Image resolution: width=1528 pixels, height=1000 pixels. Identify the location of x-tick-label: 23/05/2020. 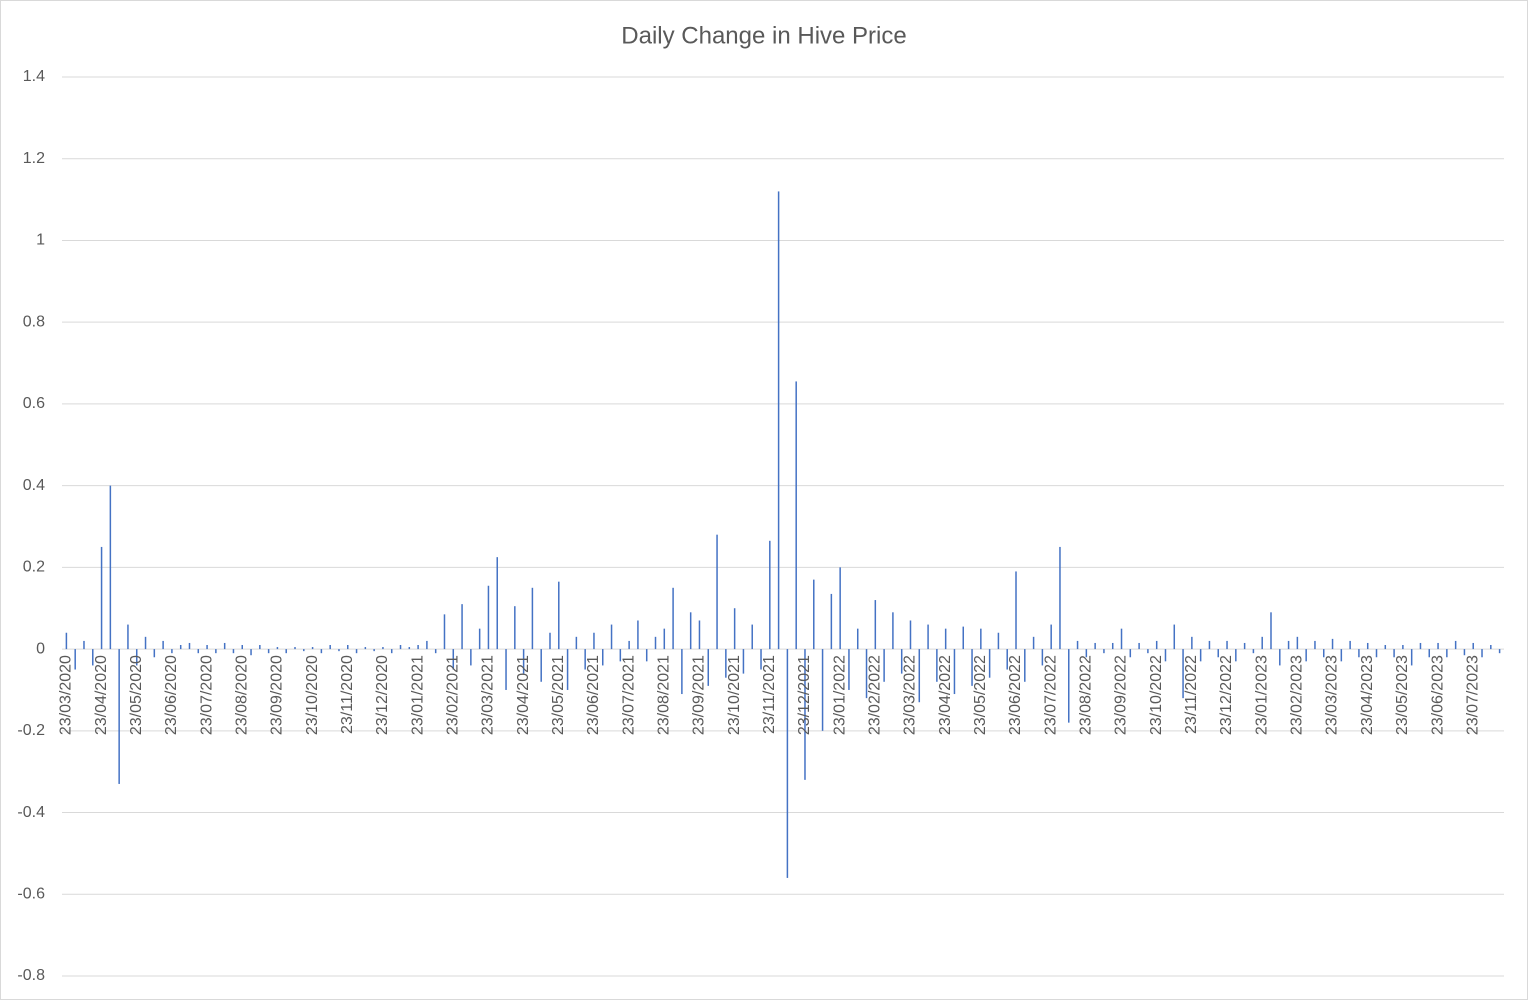
(136, 695).